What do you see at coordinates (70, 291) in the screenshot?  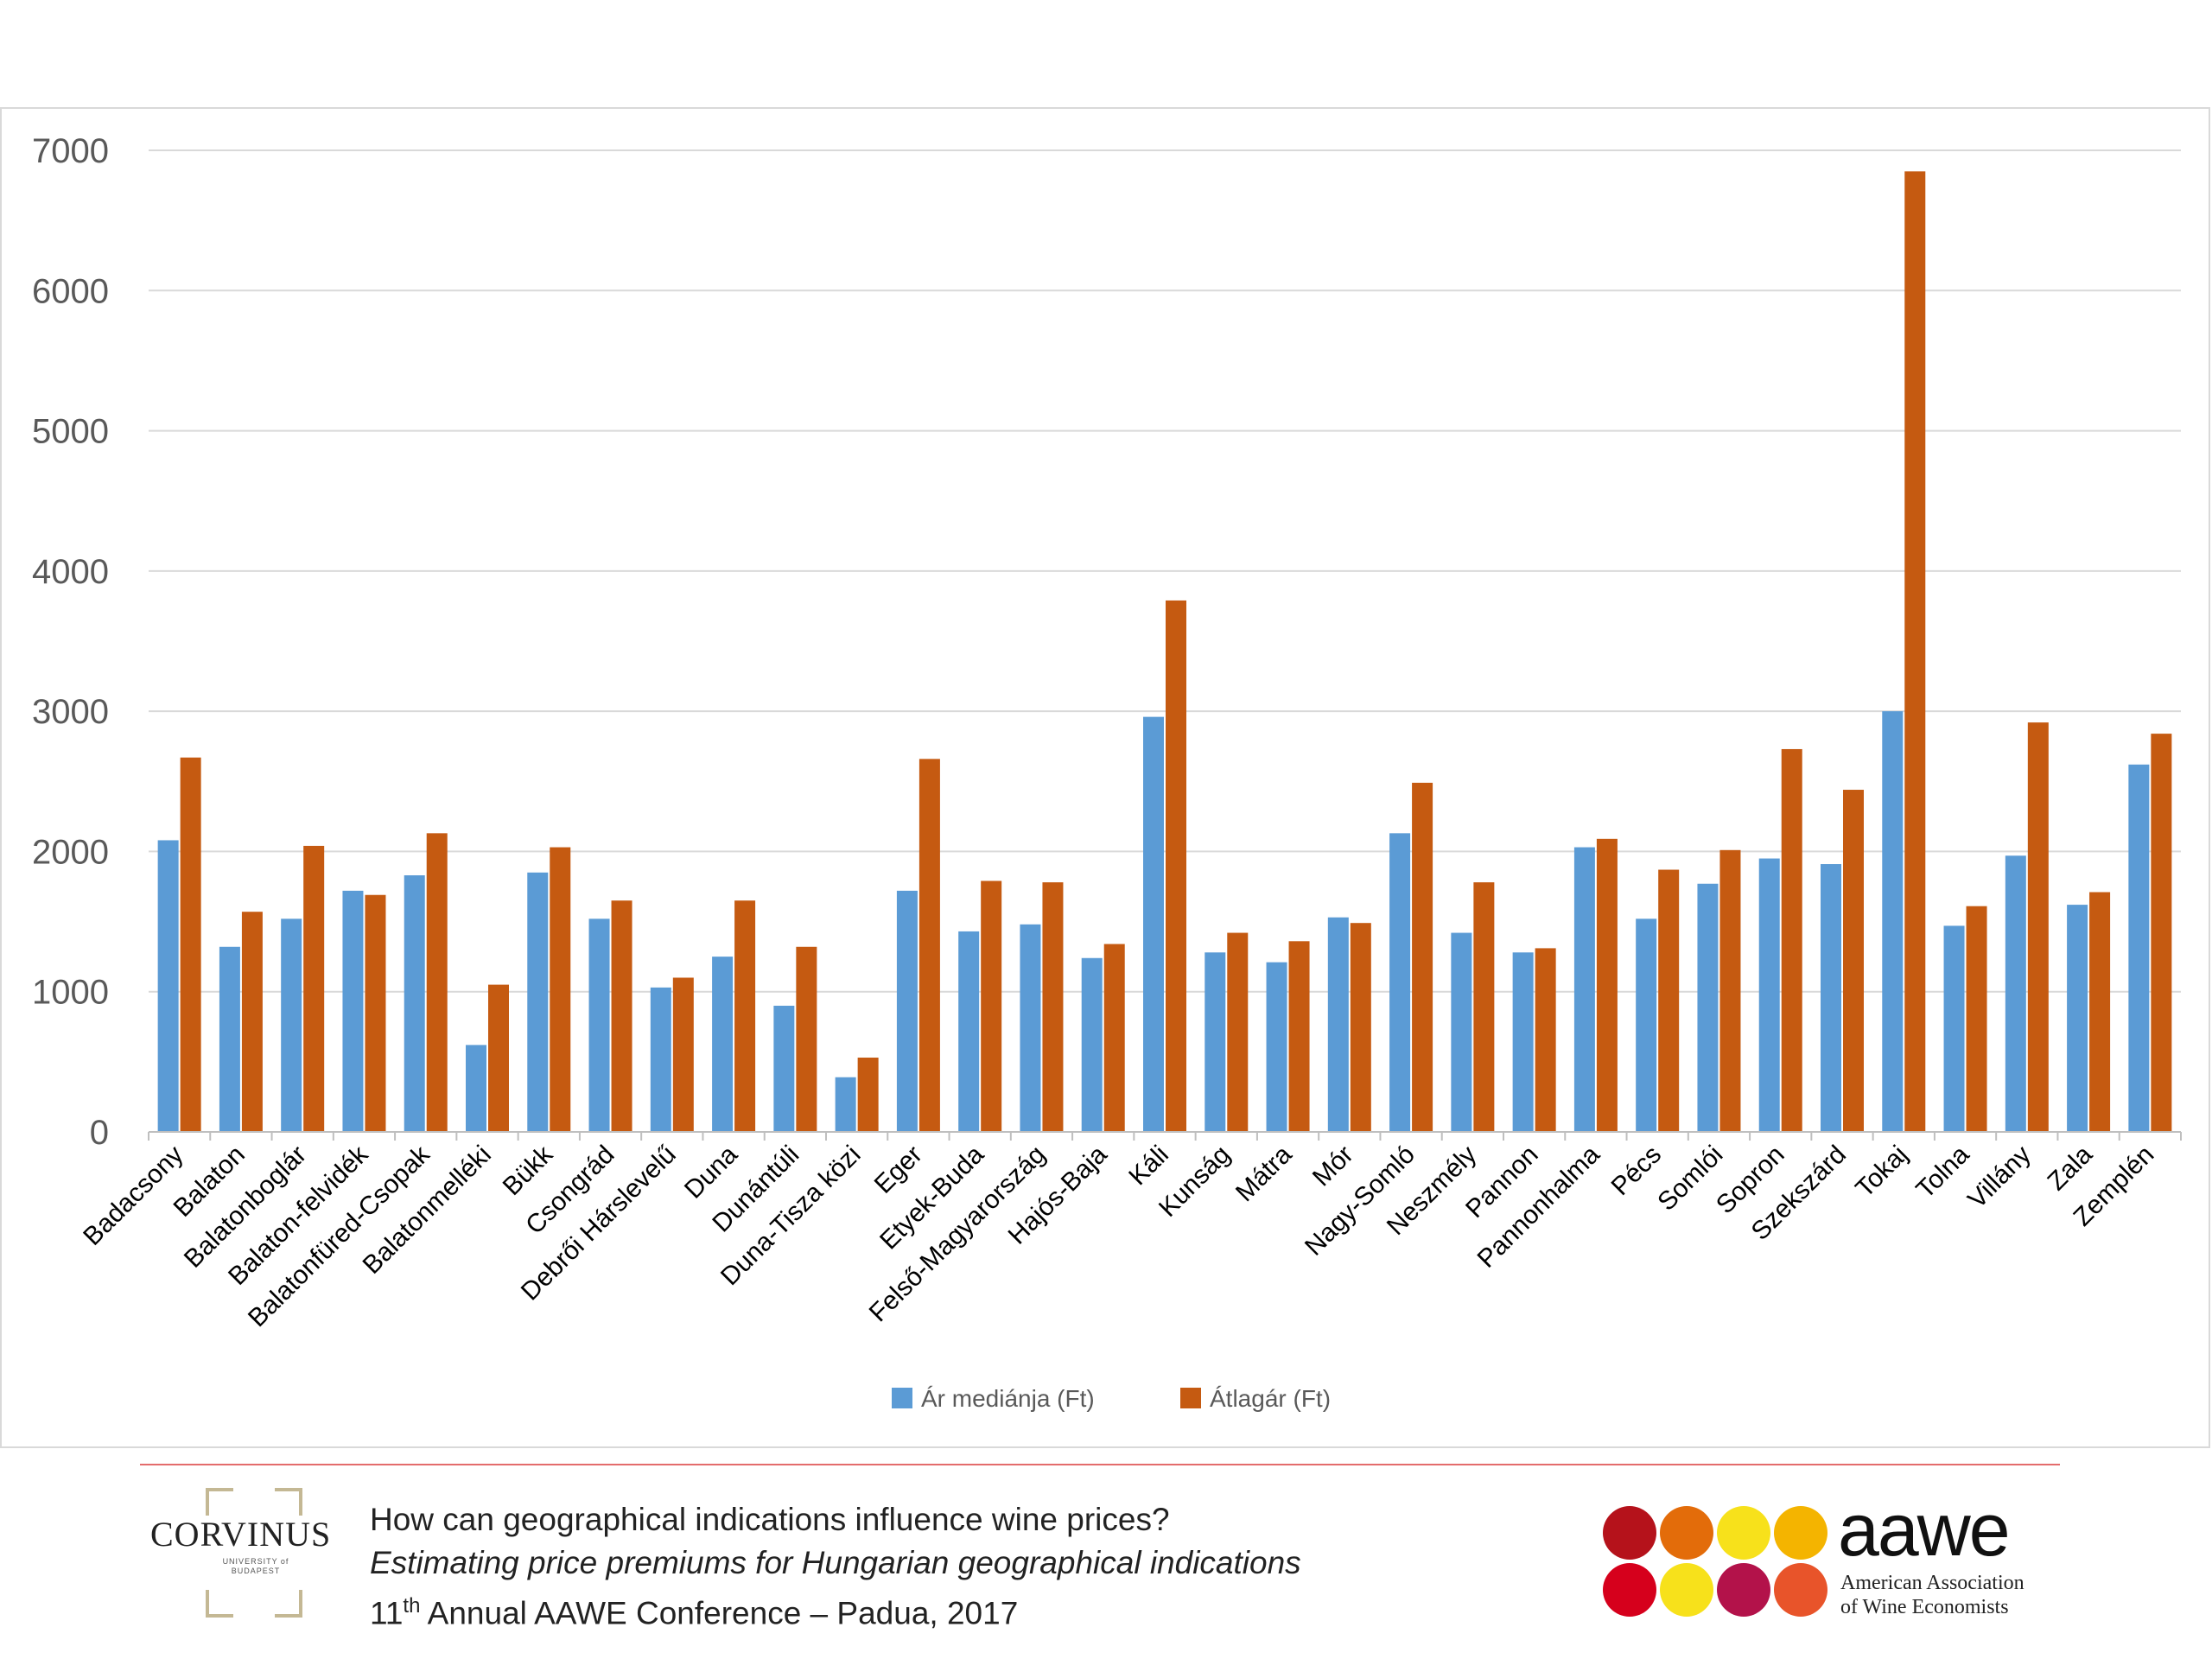 I see `y-tick-label: 6000` at bounding box center [70, 291].